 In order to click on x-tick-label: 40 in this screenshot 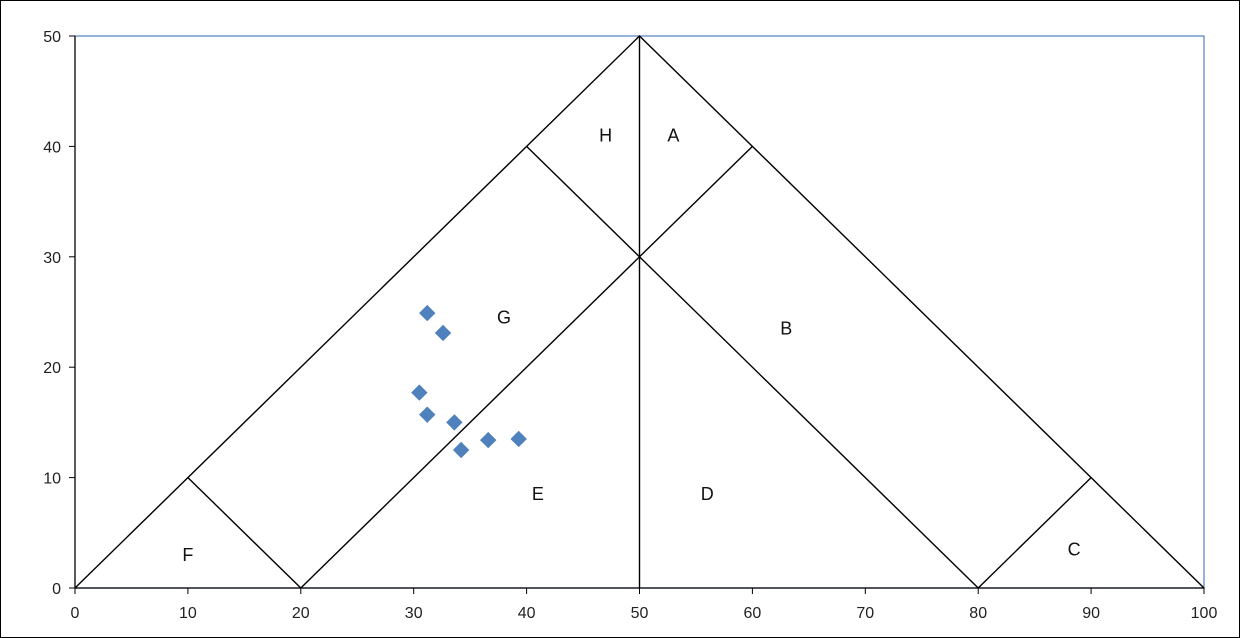, I will do `click(527, 613)`.